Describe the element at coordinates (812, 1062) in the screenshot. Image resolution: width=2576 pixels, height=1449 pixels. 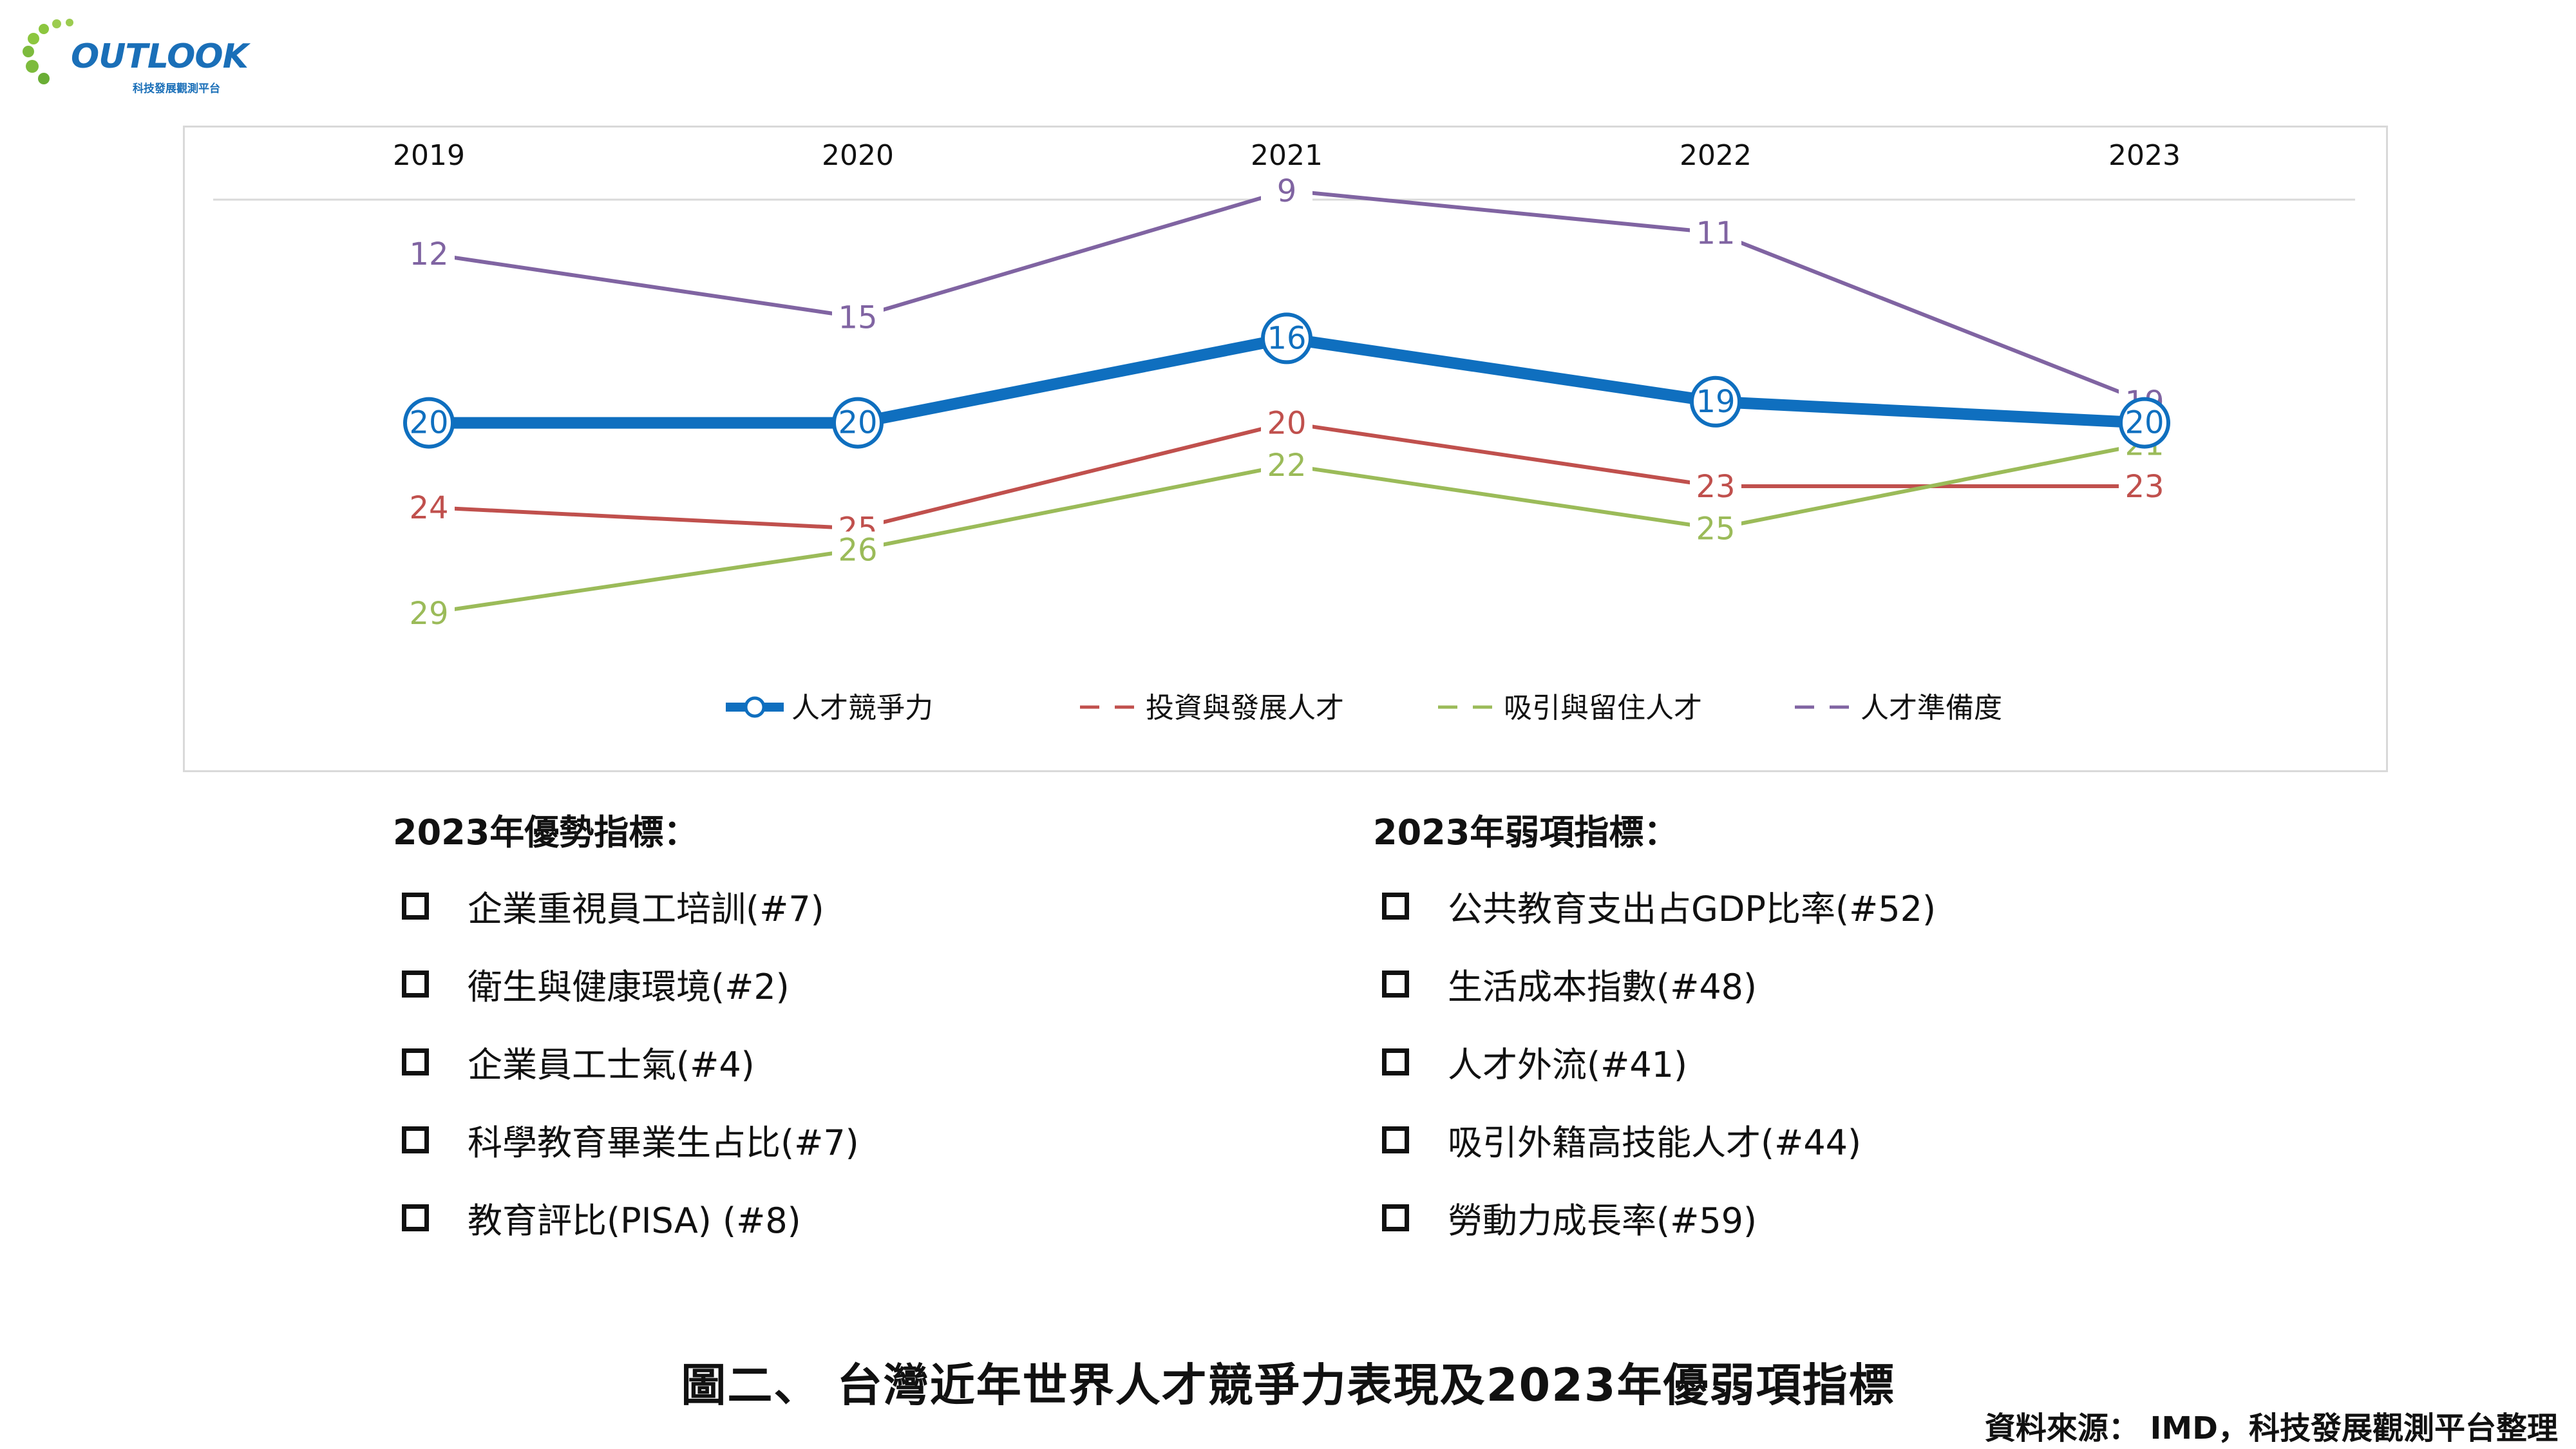
I see `strength-item: 企業員工士氣(#4)` at that location.